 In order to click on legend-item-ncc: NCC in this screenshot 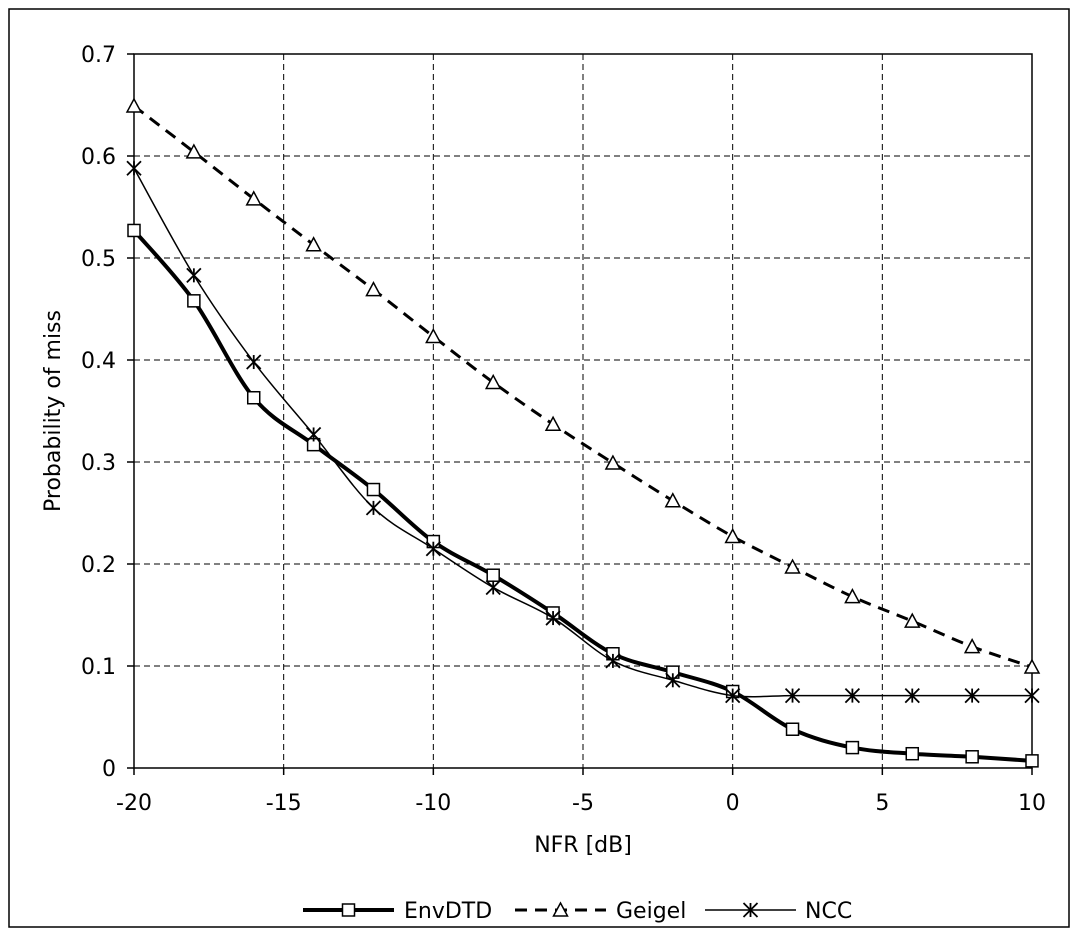, I will do `click(778, 911)`.